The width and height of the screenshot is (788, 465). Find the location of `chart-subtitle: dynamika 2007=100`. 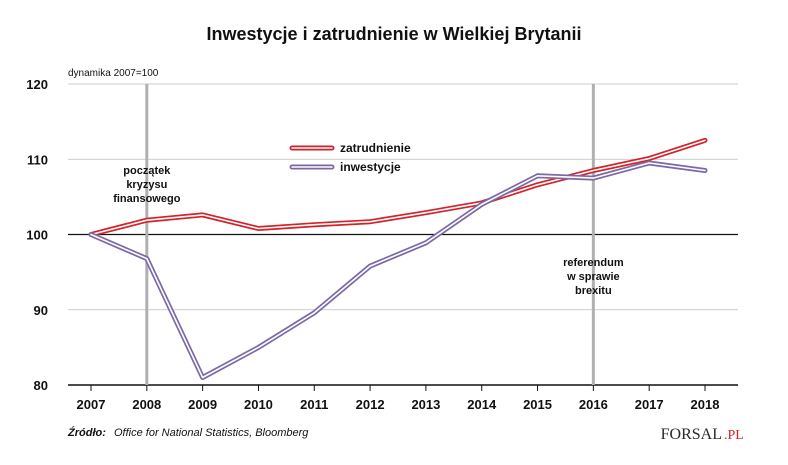

chart-subtitle: dynamika 2007=100 is located at coordinates (113, 73).